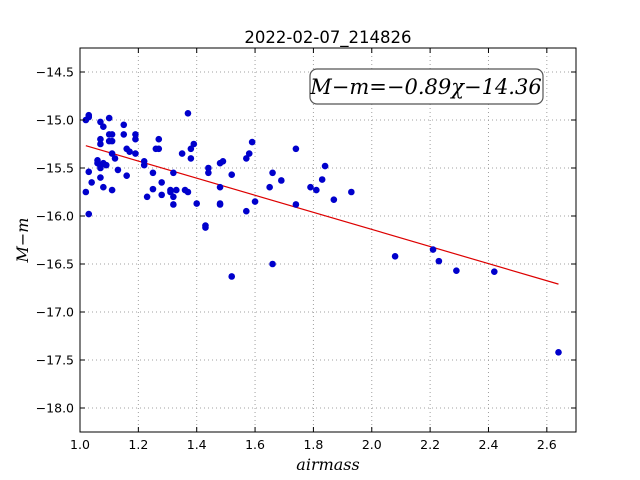 This screenshot has height=480, width=640. Describe the element at coordinates (255, 444) in the screenshot. I see `x-tick-label: 1.6` at that location.